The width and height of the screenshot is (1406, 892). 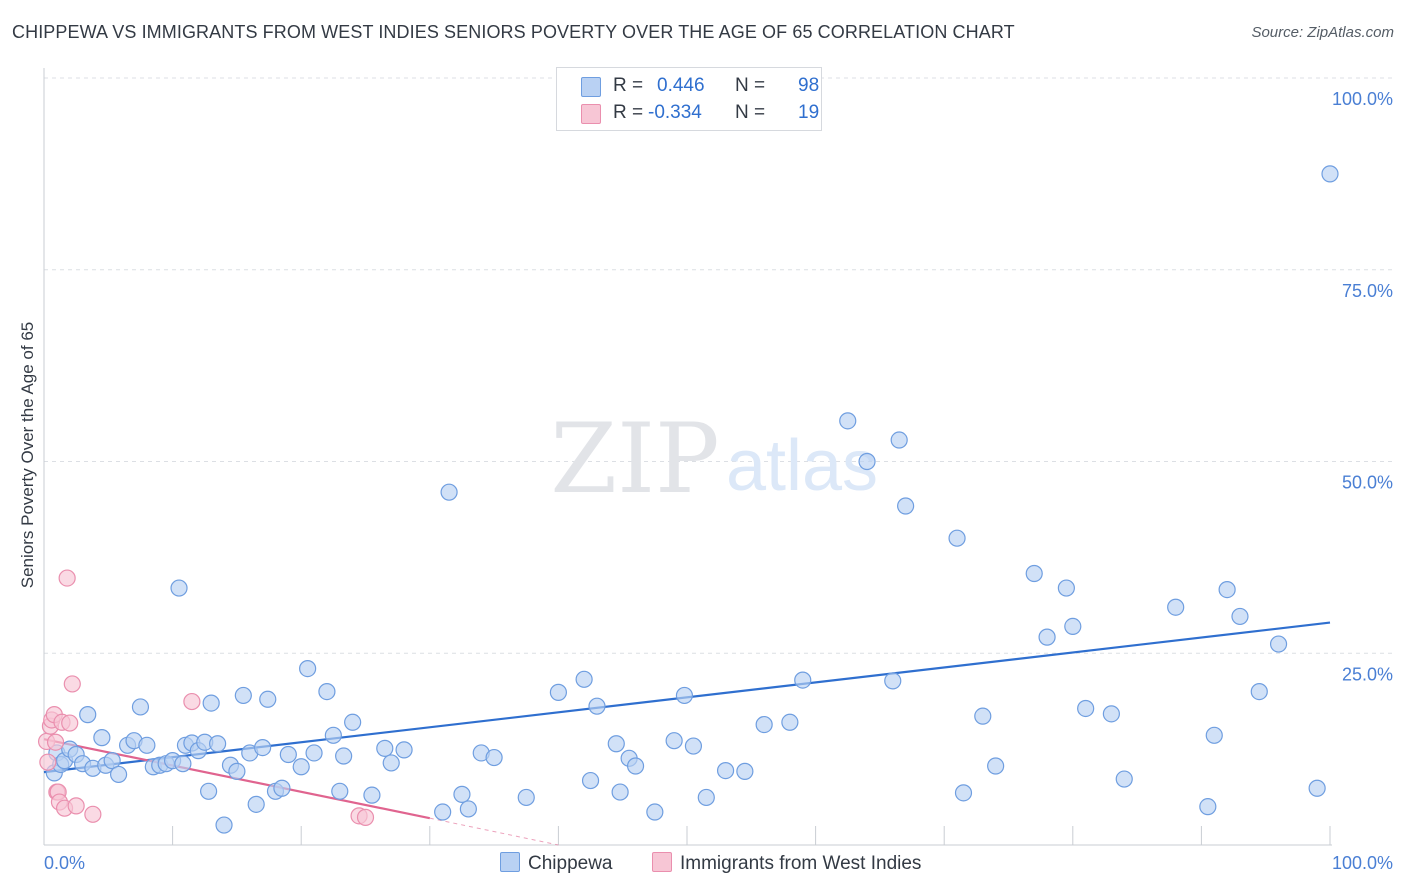 I want to click on bottom-legend-chippewa: Chippewa, so click(x=556, y=863).